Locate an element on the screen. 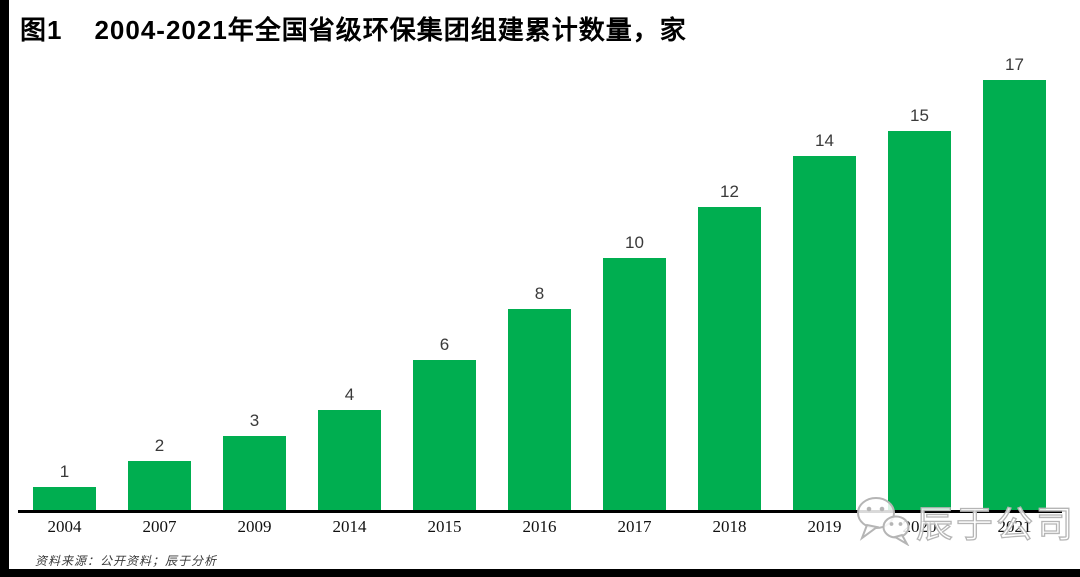  wechat-icon is located at coordinates (883, 521).